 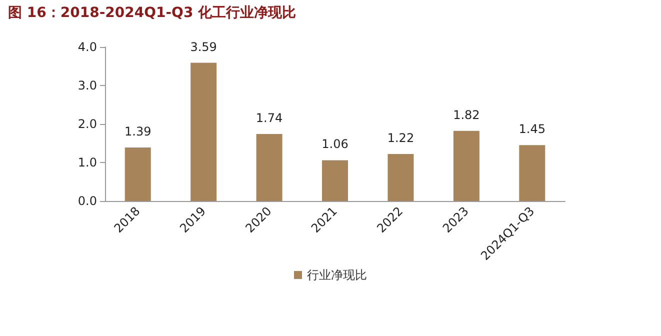 What do you see at coordinates (337, 275) in the screenshot?
I see `legend-label: 行业净现比` at bounding box center [337, 275].